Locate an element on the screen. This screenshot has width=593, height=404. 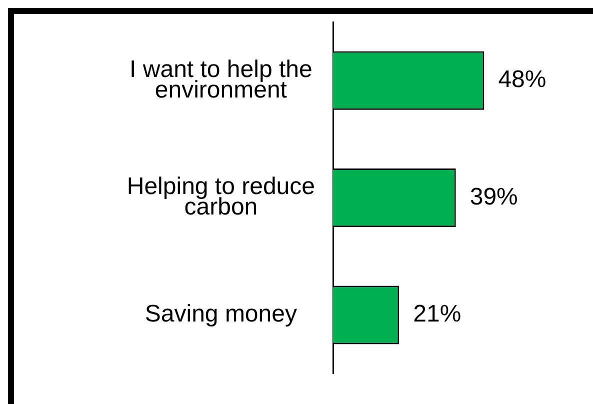
data-label: 39% is located at coordinates (494, 196).